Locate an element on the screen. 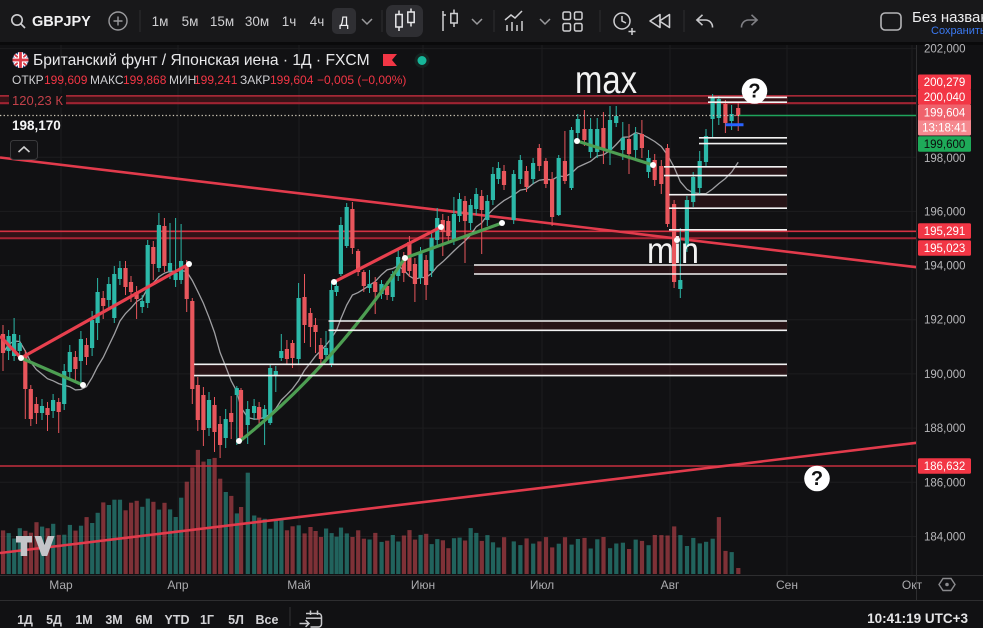  svg-text: 190,000 is located at coordinates (945, 375).